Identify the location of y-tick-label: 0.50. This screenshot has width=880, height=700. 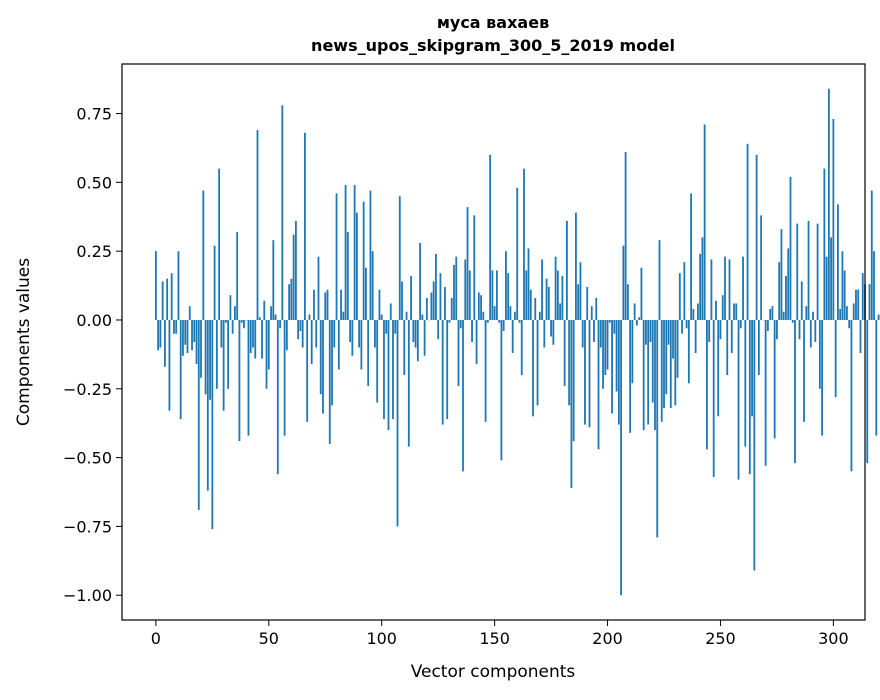
(94, 182).